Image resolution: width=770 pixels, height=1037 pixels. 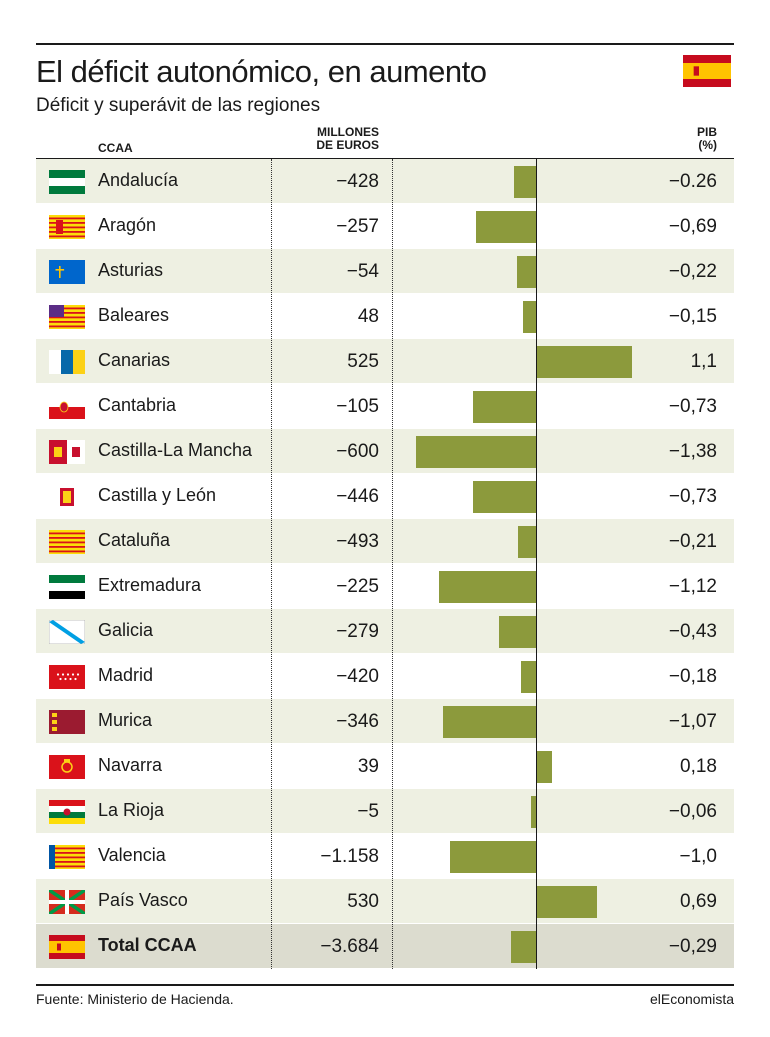 What do you see at coordinates (524, 946) in the screenshot?
I see `bar-total-ccaa` at bounding box center [524, 946].